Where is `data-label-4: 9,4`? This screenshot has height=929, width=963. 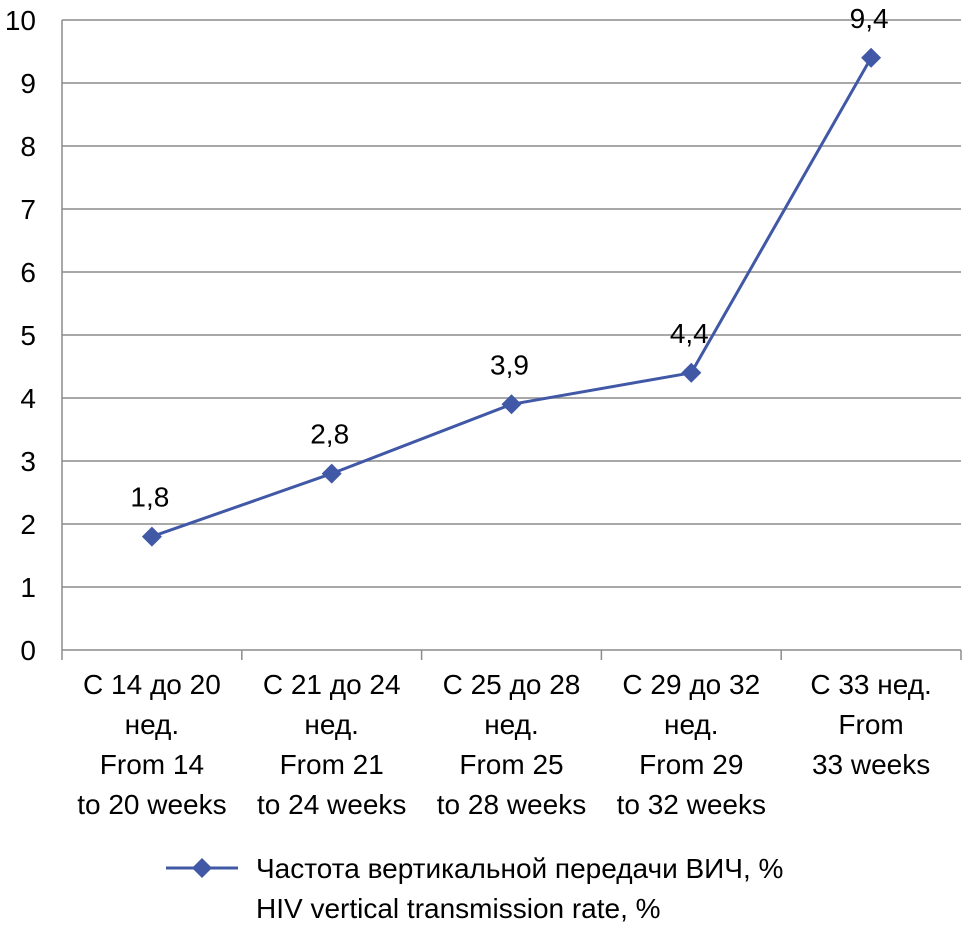 data-label-4: 9,4 is located at coordinates (869, 18).